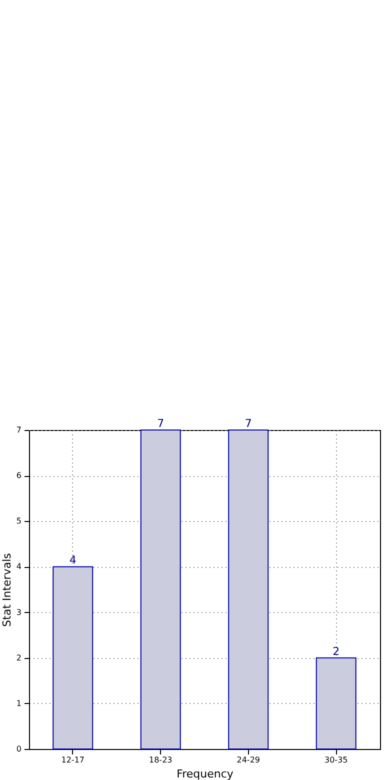 This screenshot has width=390, height=780. Describe the element at coordinates (248, 760) in the screenshot. I see `x-tick-label: 24-29` at that location.